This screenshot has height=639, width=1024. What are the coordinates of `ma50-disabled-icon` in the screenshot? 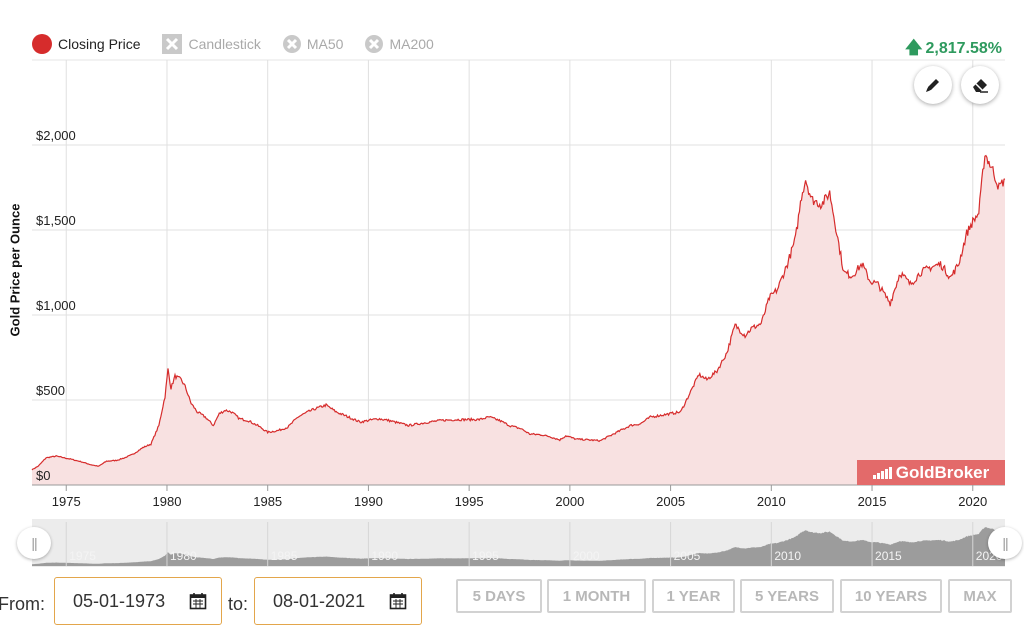 It's located at (291, 44).